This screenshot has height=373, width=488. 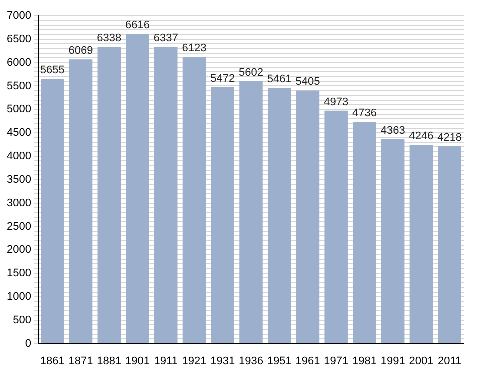 What do you see at coordinates (251, 73) in the screenshot?
I see `data-label: 5602` at bounding box center [251, 73].